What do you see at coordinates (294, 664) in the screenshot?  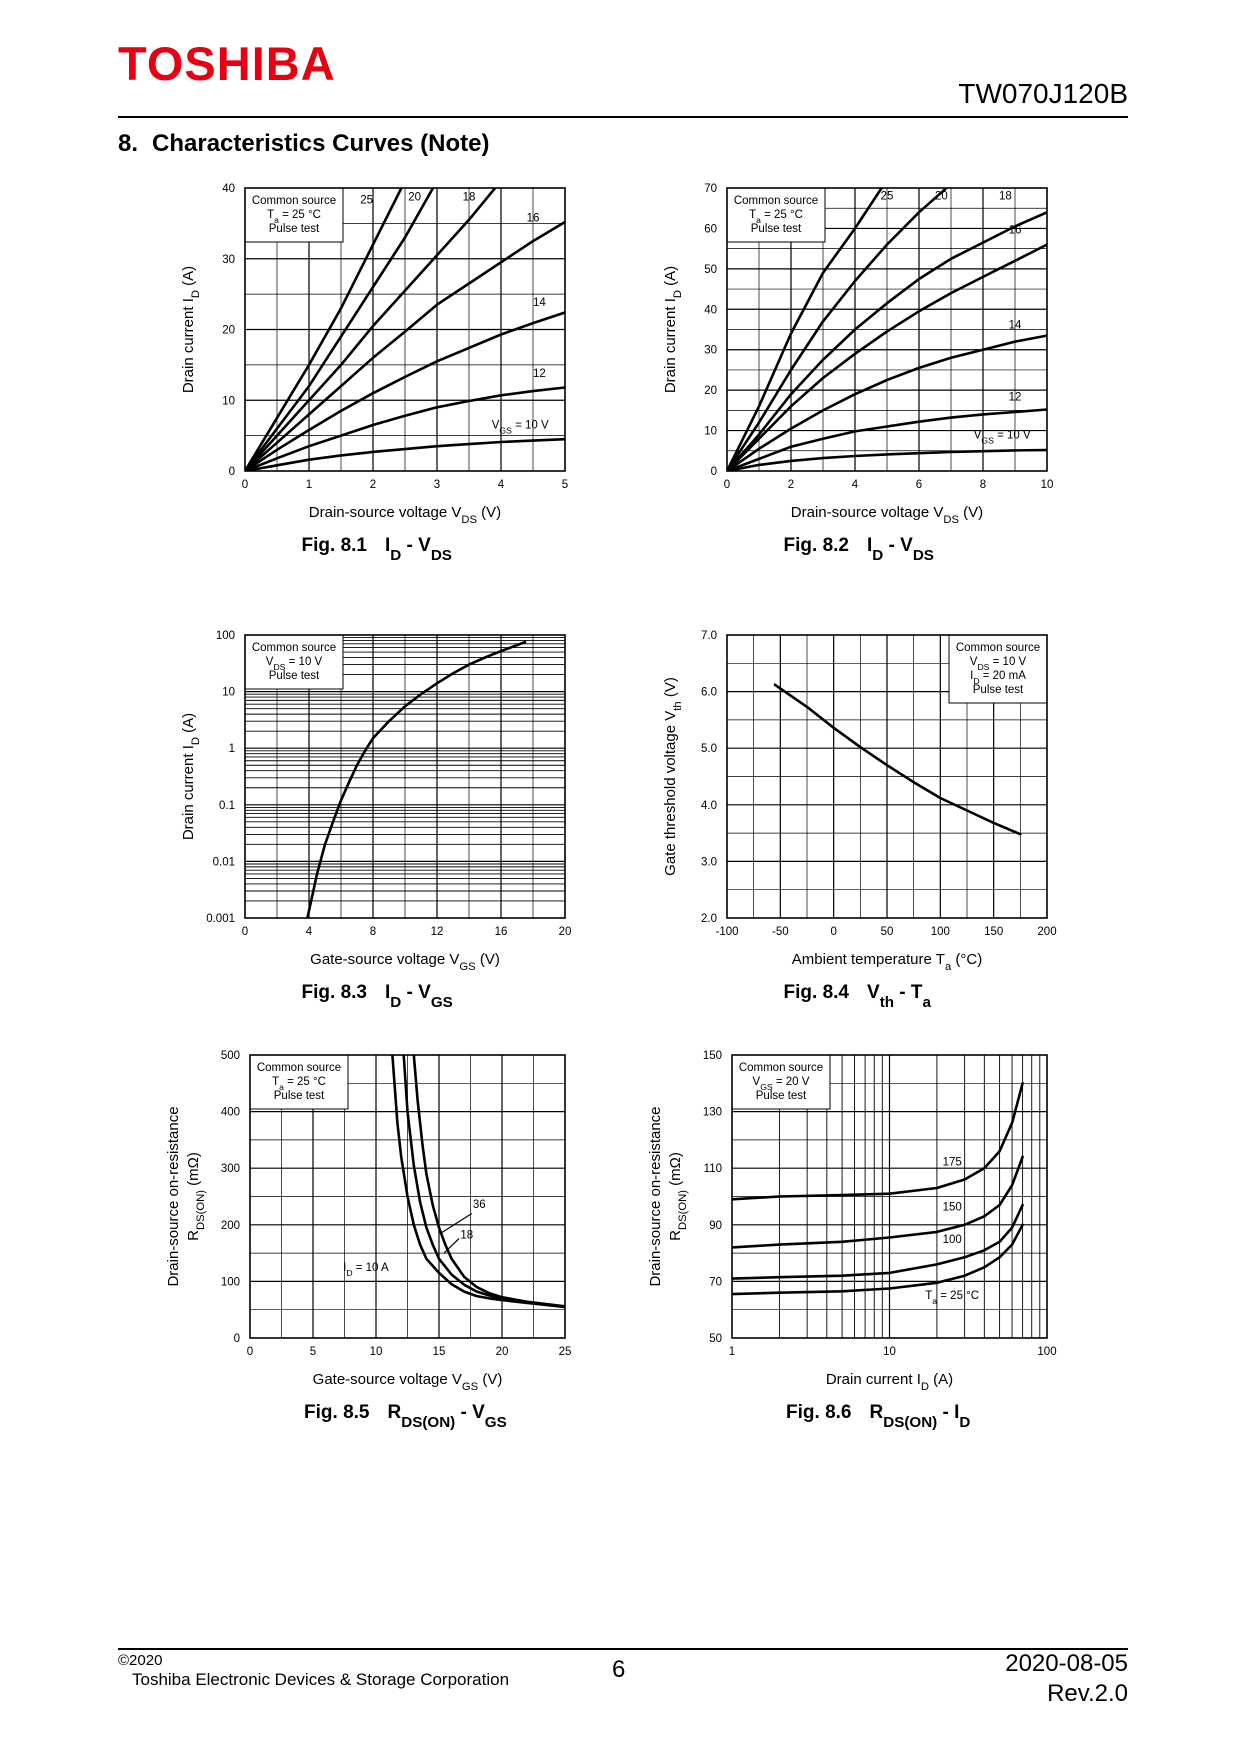 I see `legend-line: VDS = 10 V` at bounding box center [294, 664].